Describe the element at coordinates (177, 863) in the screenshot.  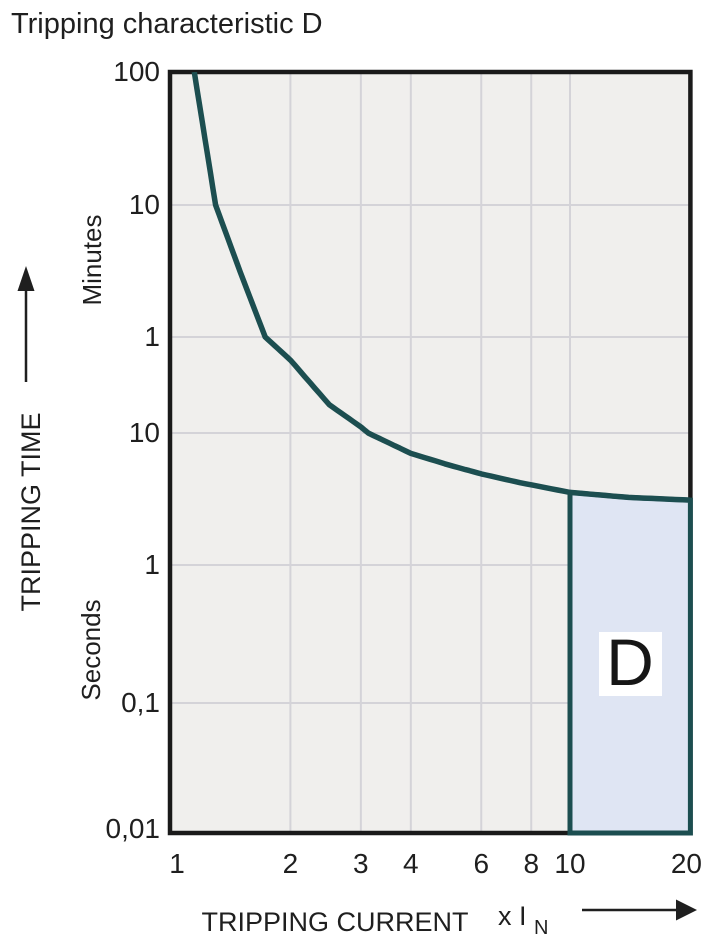
I see `x-tick-label: 1` at that location.